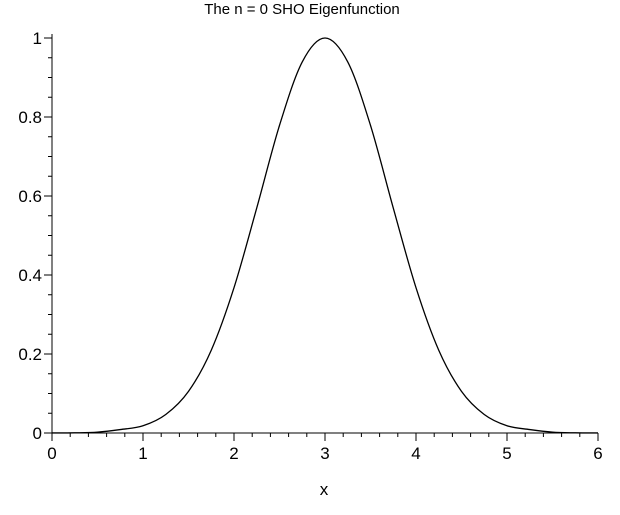 The width and height of the screenshot is (620, 515). I want to click on y-tick-label: 0.8, so click(30, 117).